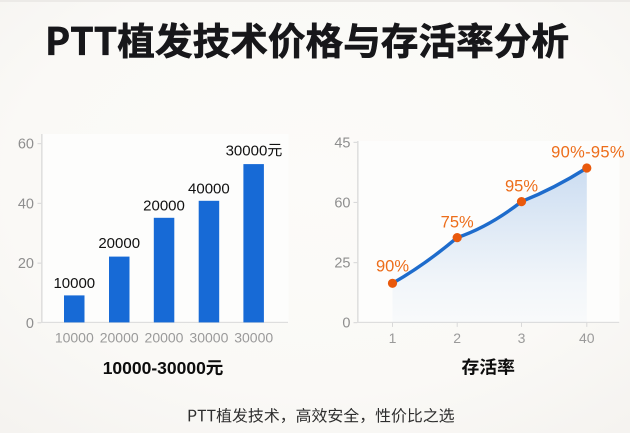  What do you see at coordinates (342, 143) in the screenshot?
I see `svg-text: 45` at bounding box center [342, 143].